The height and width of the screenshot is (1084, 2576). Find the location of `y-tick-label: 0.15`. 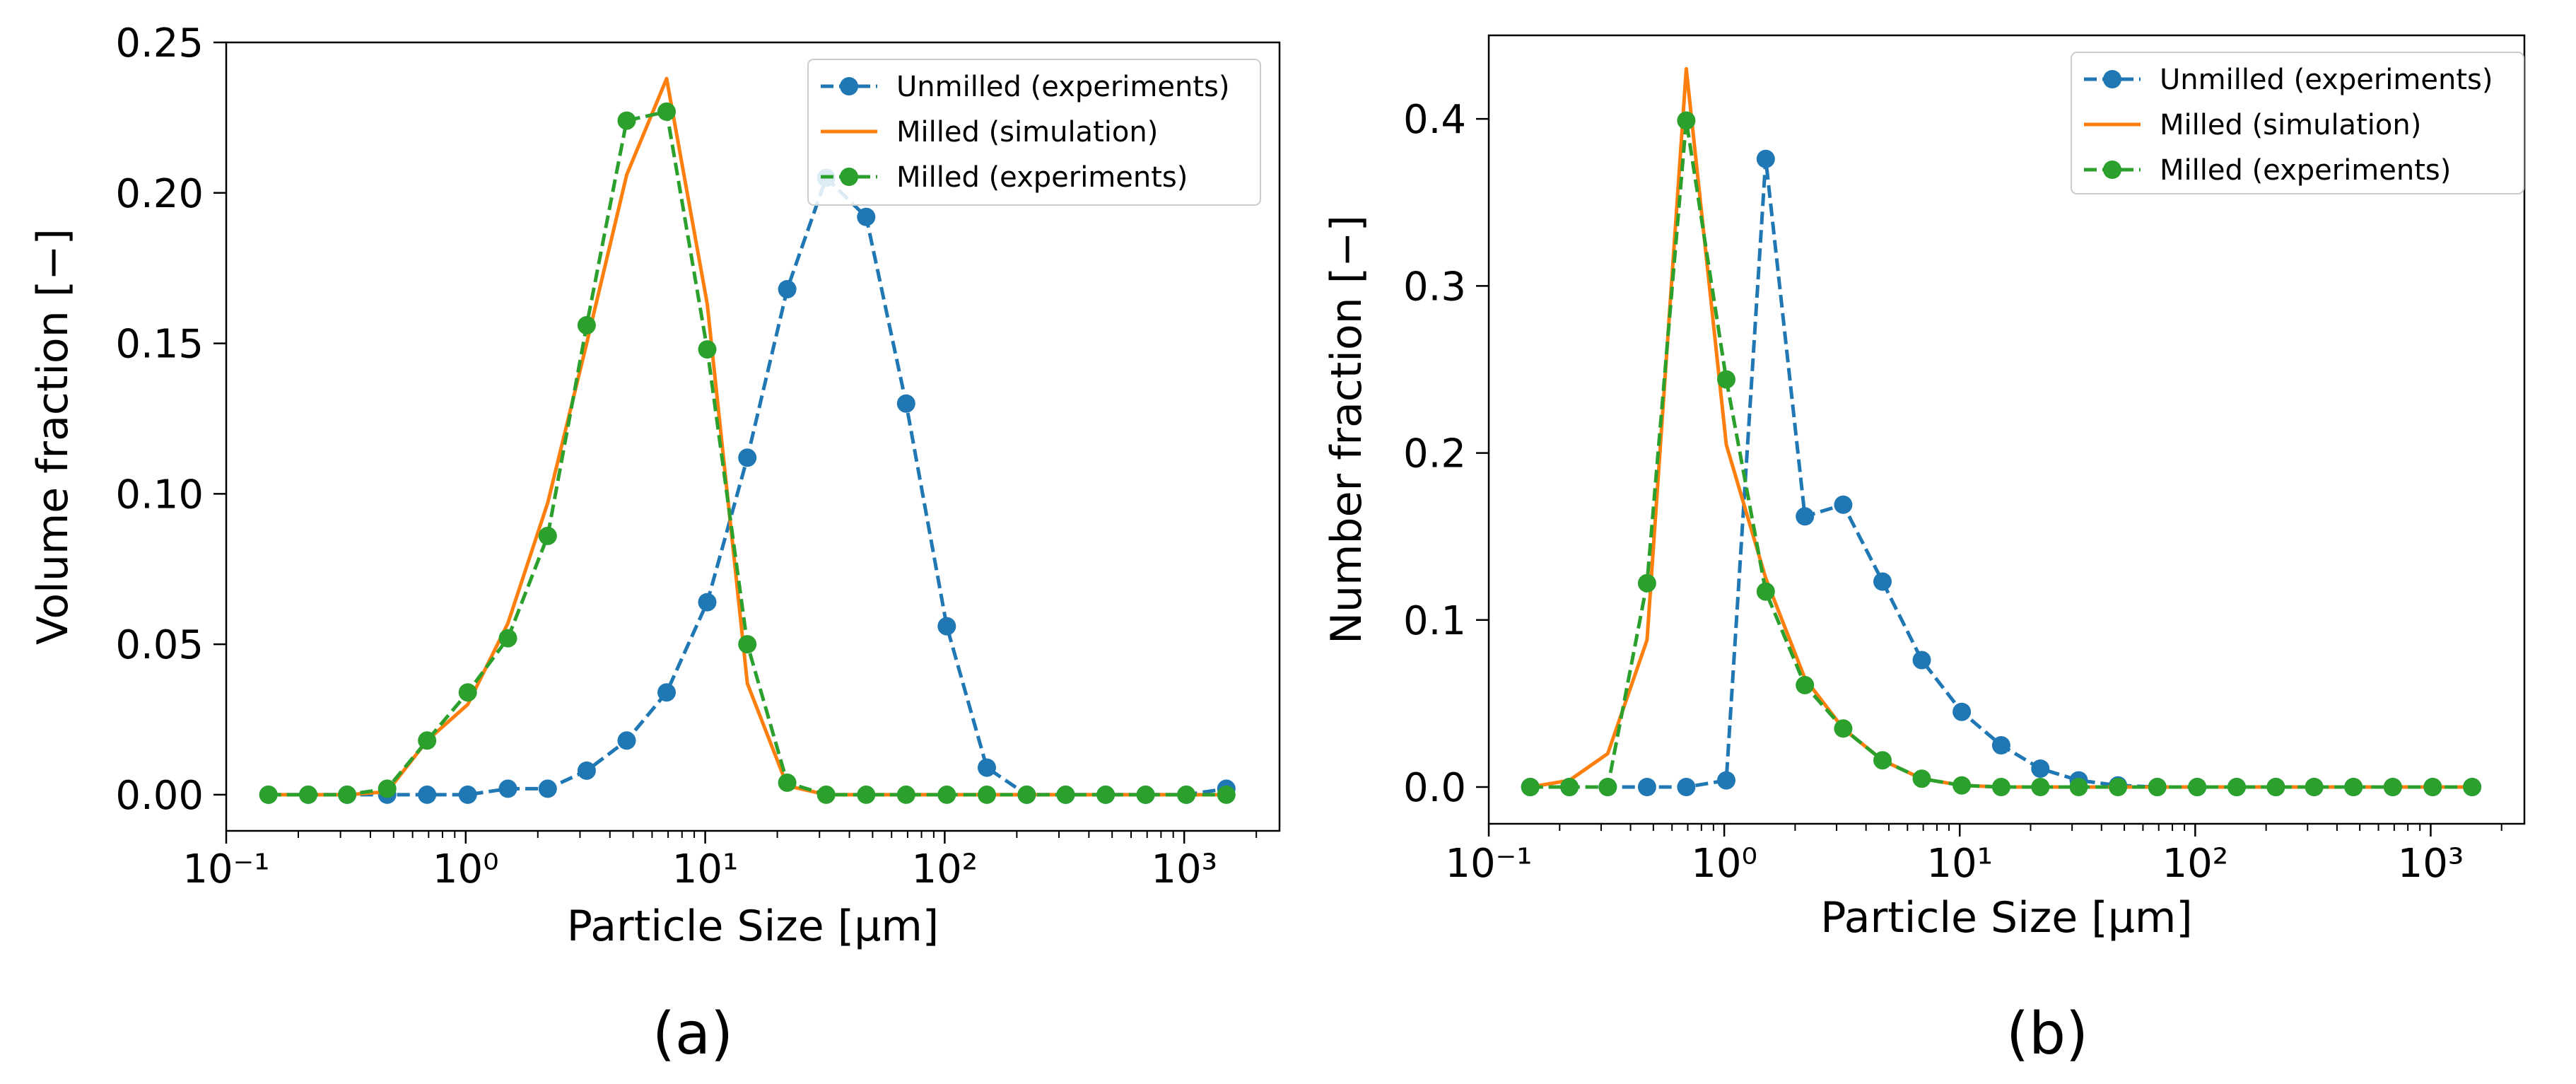

y-tick-label: 0.15 is located at coordinates (160, 345).